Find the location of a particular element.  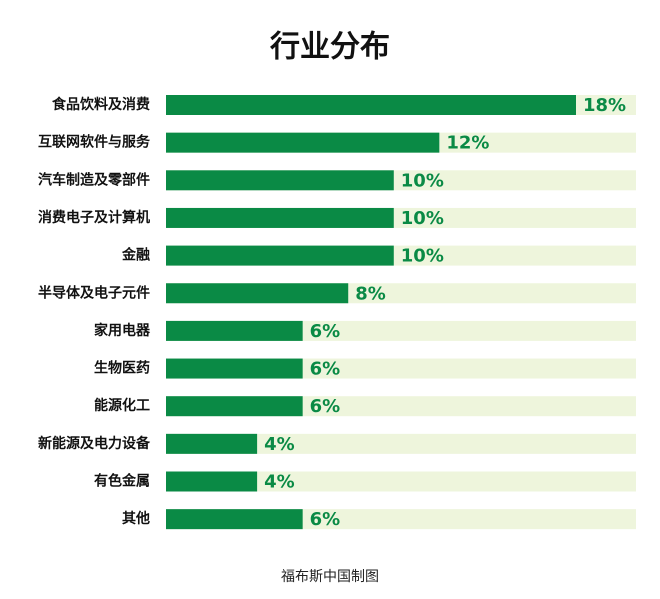

value-label: 18% is located at coordinates (604, 105).